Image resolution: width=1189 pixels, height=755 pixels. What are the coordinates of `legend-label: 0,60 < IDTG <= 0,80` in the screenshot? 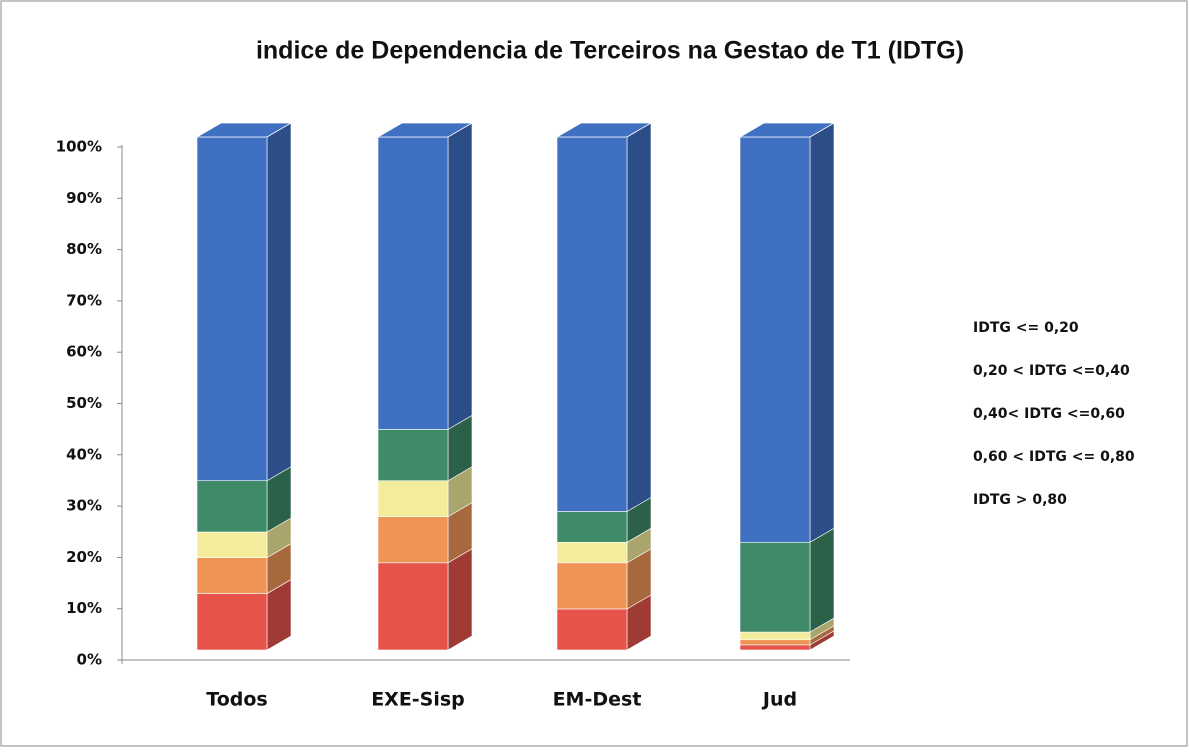 It's located at (1054, 457).